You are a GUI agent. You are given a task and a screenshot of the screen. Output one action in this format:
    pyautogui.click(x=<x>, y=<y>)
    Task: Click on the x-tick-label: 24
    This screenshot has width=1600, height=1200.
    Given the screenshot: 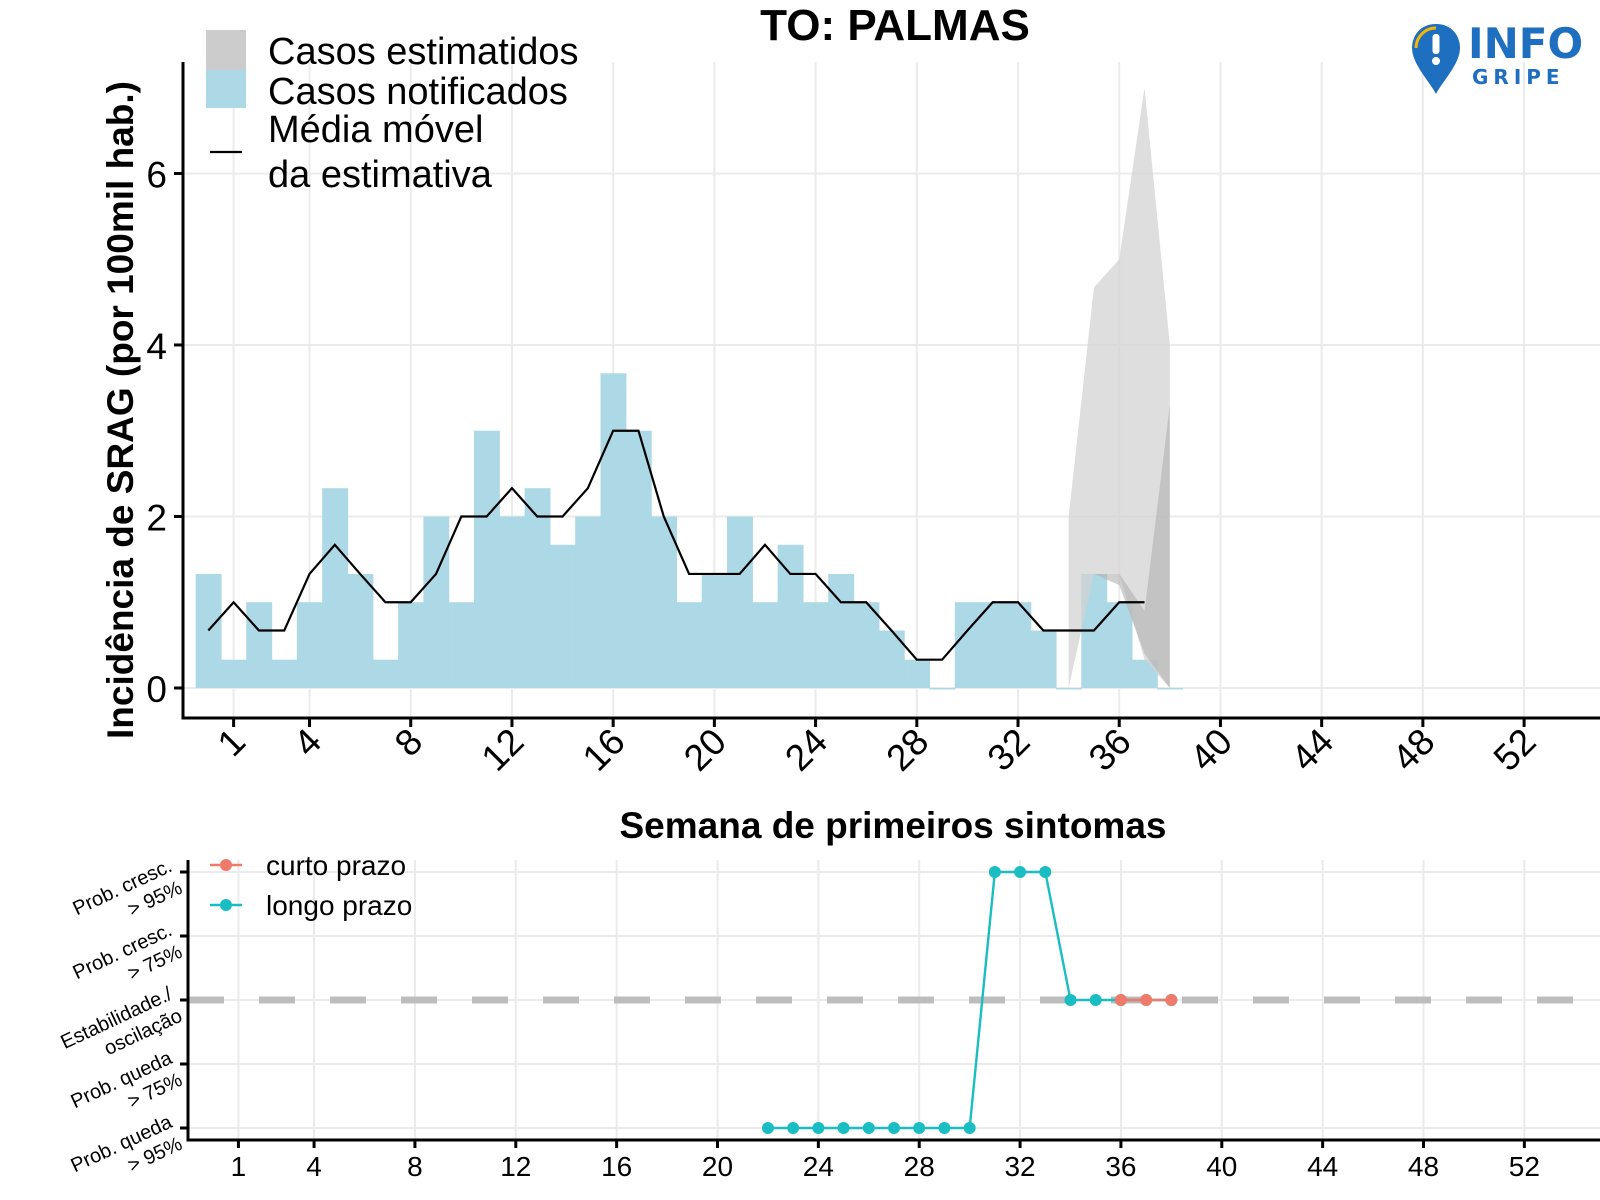 What is the action you would take?
    pyautogui.click(x=806, y=750)
    